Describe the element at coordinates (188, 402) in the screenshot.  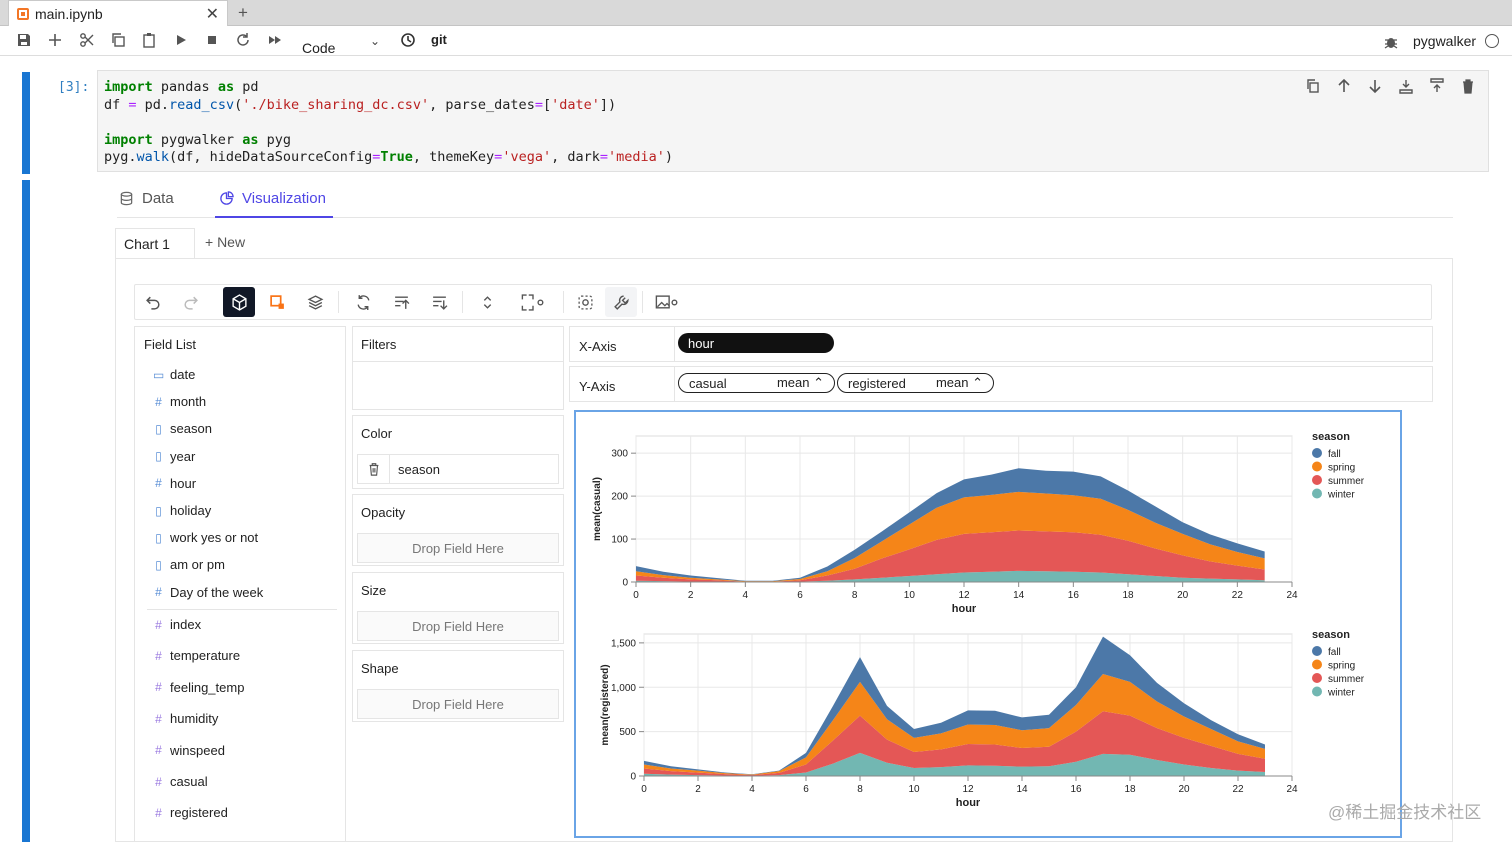
I see `field-name: month` at that location.